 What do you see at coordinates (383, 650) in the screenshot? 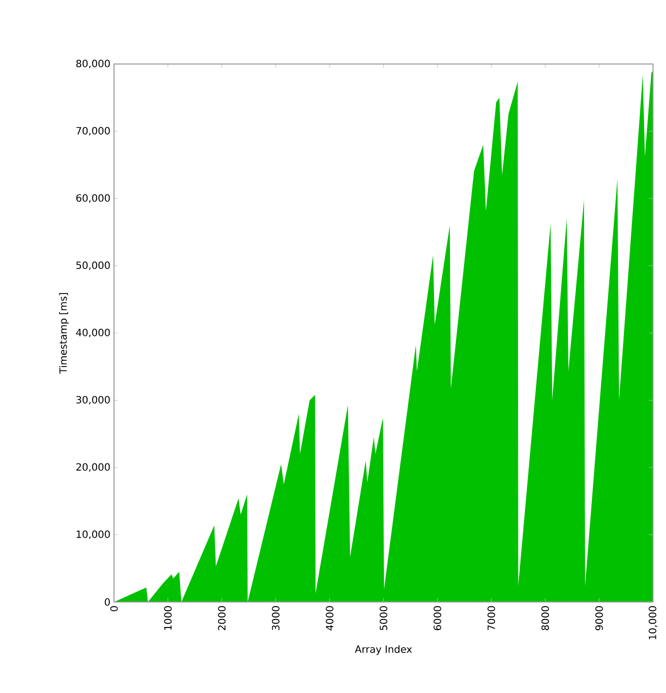
I see `x-axis-title: Array Index` at bounding box center [383, 650].